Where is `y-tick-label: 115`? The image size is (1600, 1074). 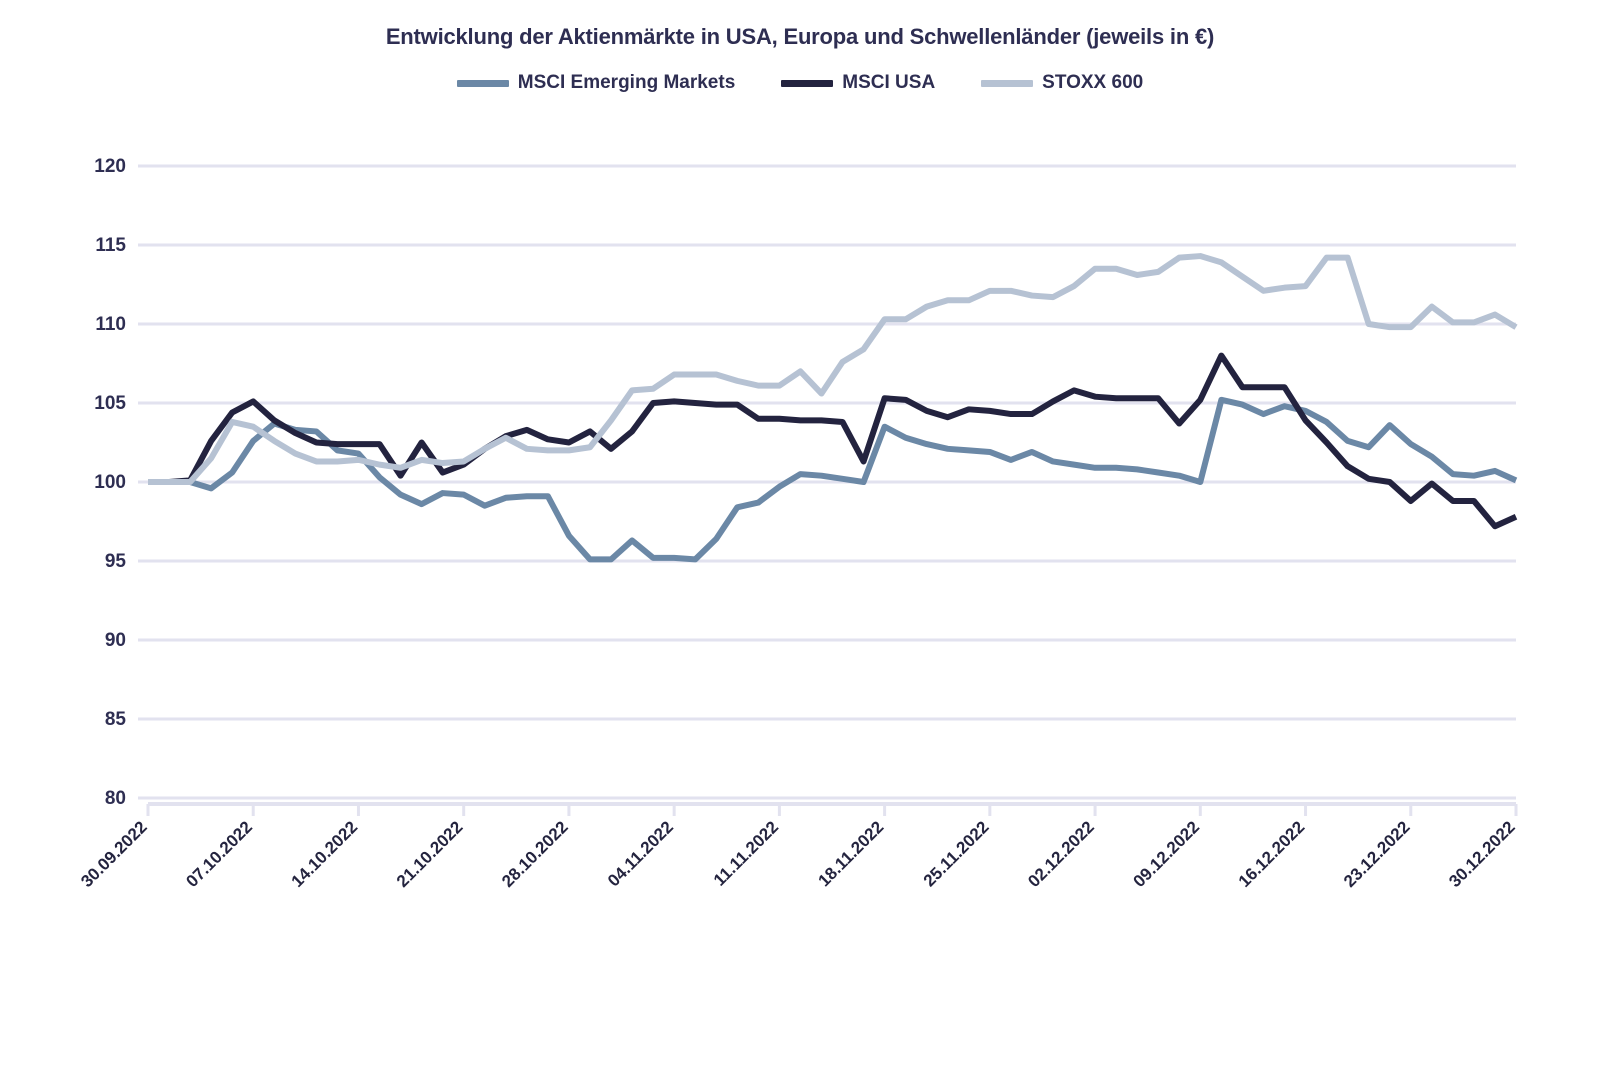 y-tick-label: 115 is located at coordinates (110, 245).